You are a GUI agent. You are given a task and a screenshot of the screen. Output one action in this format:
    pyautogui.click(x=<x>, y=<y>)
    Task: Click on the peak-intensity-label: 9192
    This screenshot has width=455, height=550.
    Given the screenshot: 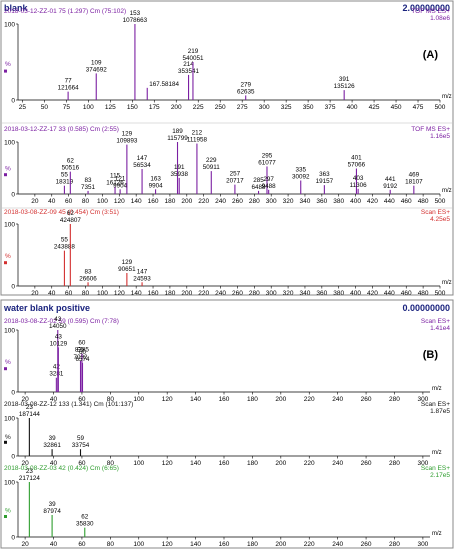 What is the action you would take?
    pyautogui.click(x=390, y=186)
    